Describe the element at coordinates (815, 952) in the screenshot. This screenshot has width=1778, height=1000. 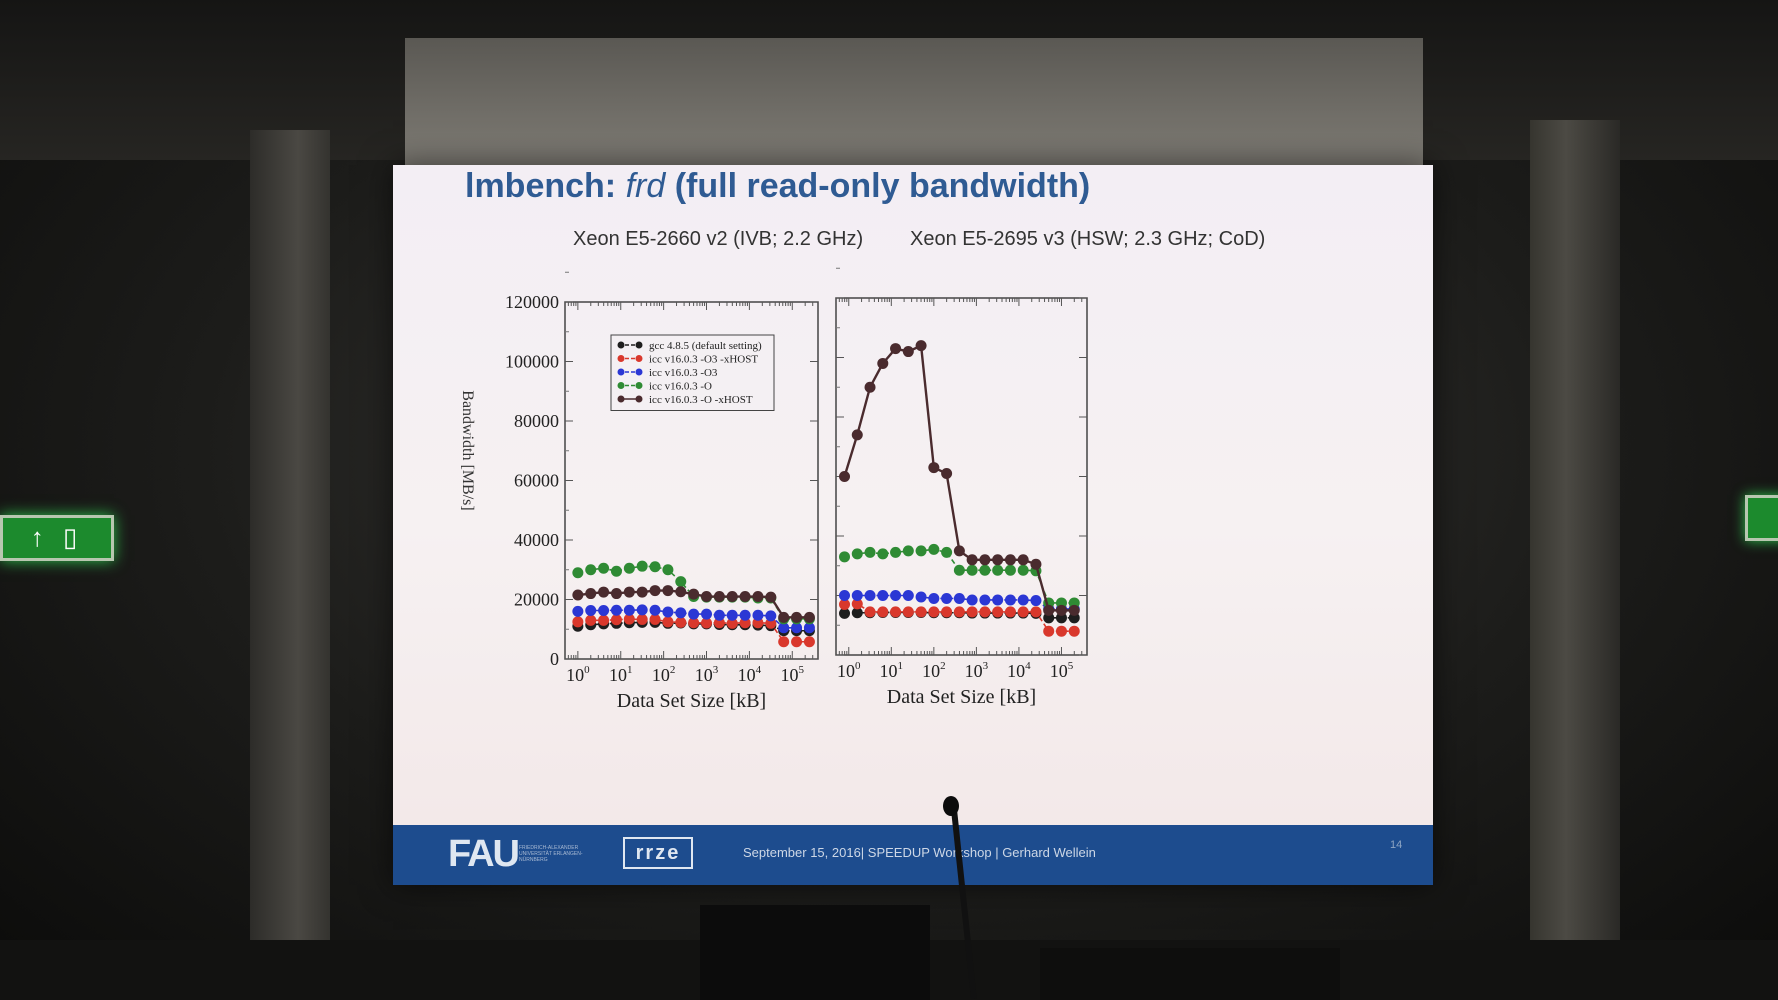
I see `lectern` at that location.